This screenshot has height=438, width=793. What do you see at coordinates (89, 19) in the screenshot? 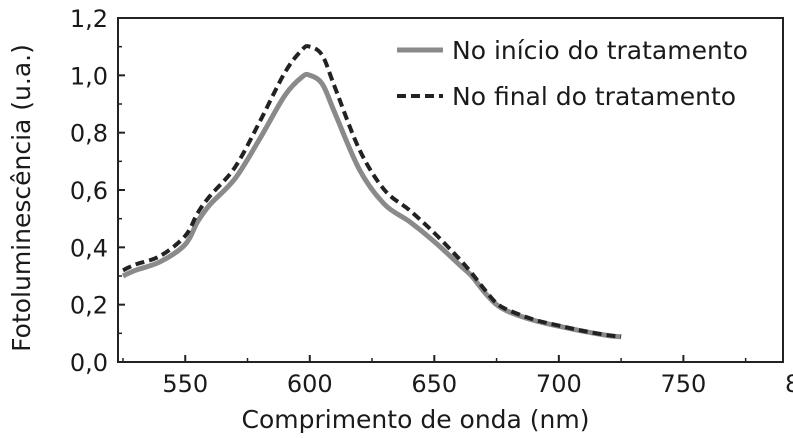
I see `y-tick-label: 1,2` at bounding box center [89, 19].